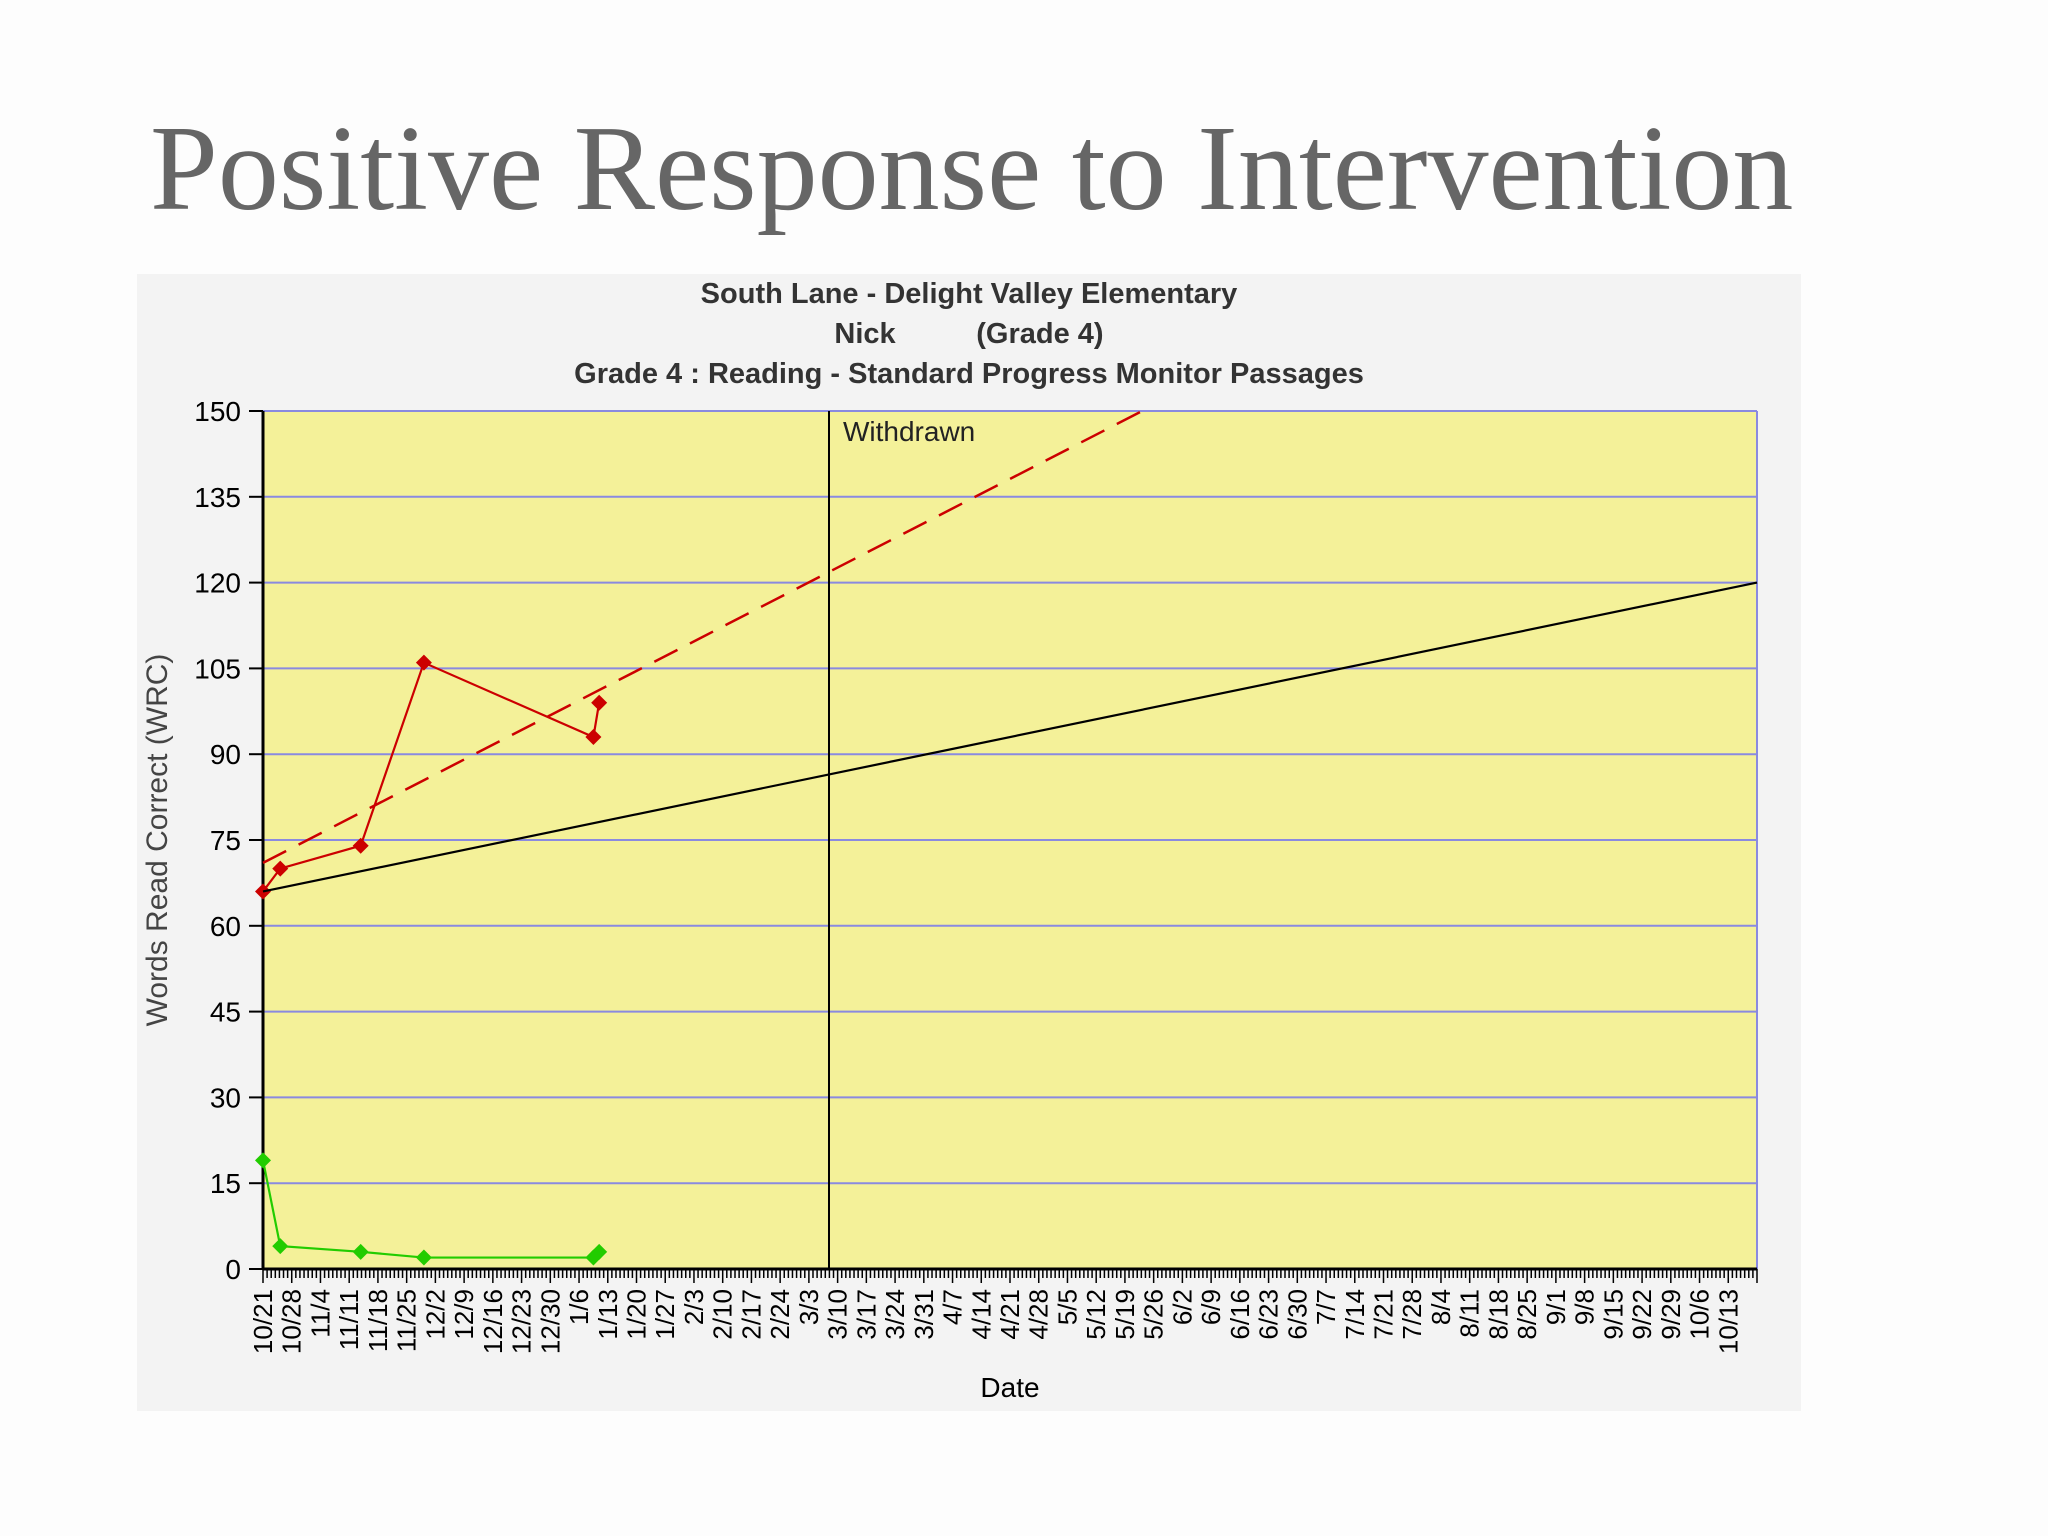  Describe the element at coordinates (895, 1314) in the screenshot. I see `x-tick-label: 3/24` at that location.